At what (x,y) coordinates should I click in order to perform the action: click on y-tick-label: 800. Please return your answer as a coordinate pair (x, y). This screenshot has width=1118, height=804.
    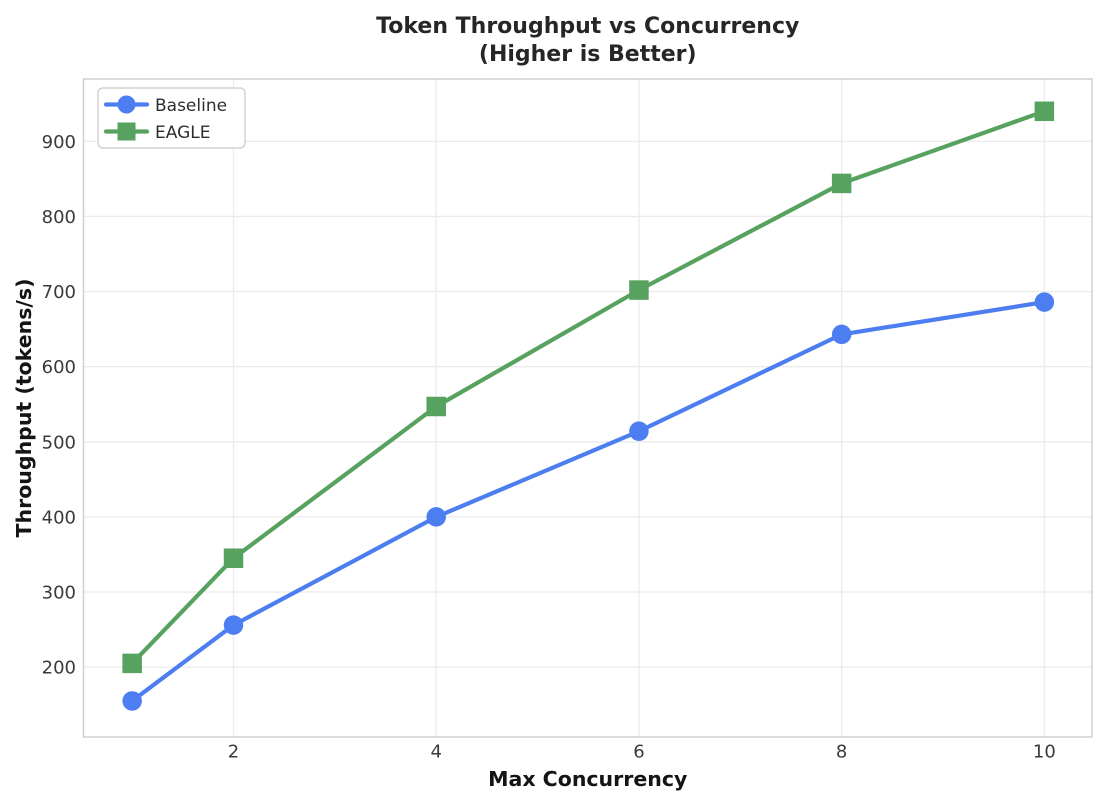
    Looking at the image, I should click on (59, 217).